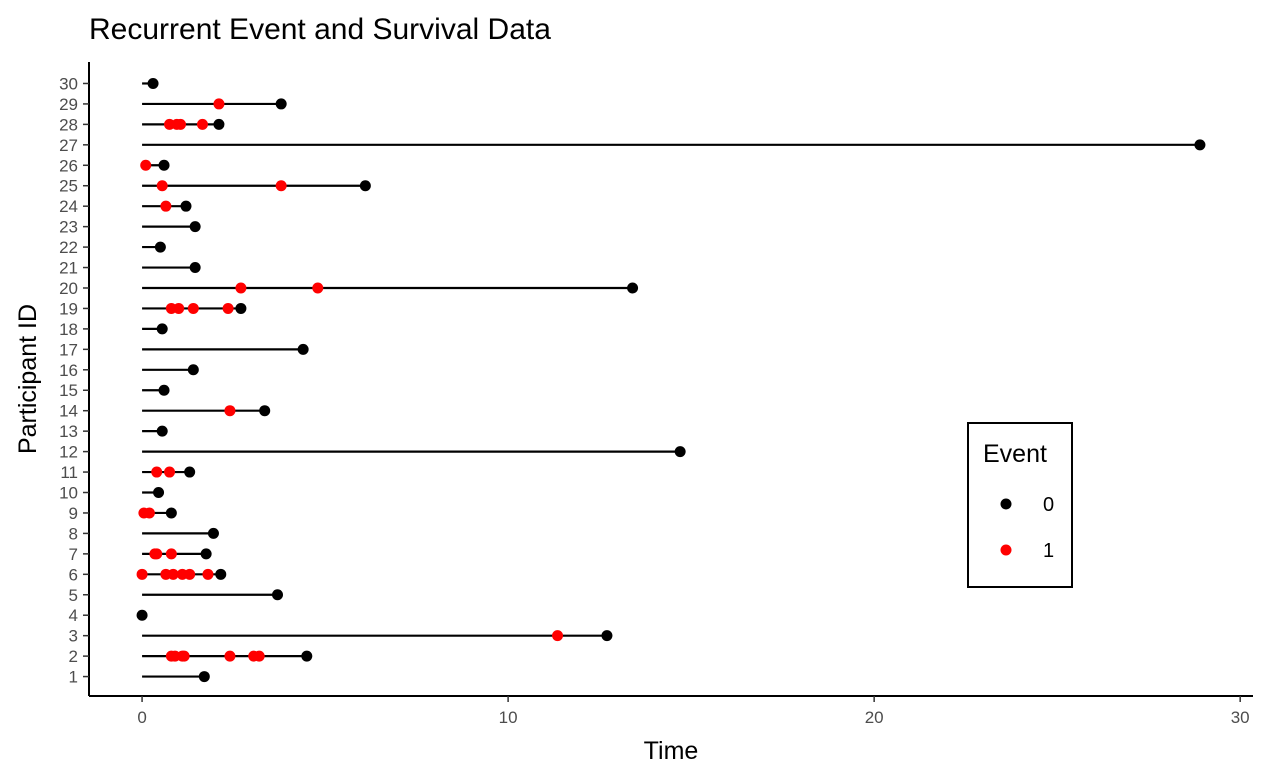  I want to click on y-tick-label-23: 23, so click(68, 227).